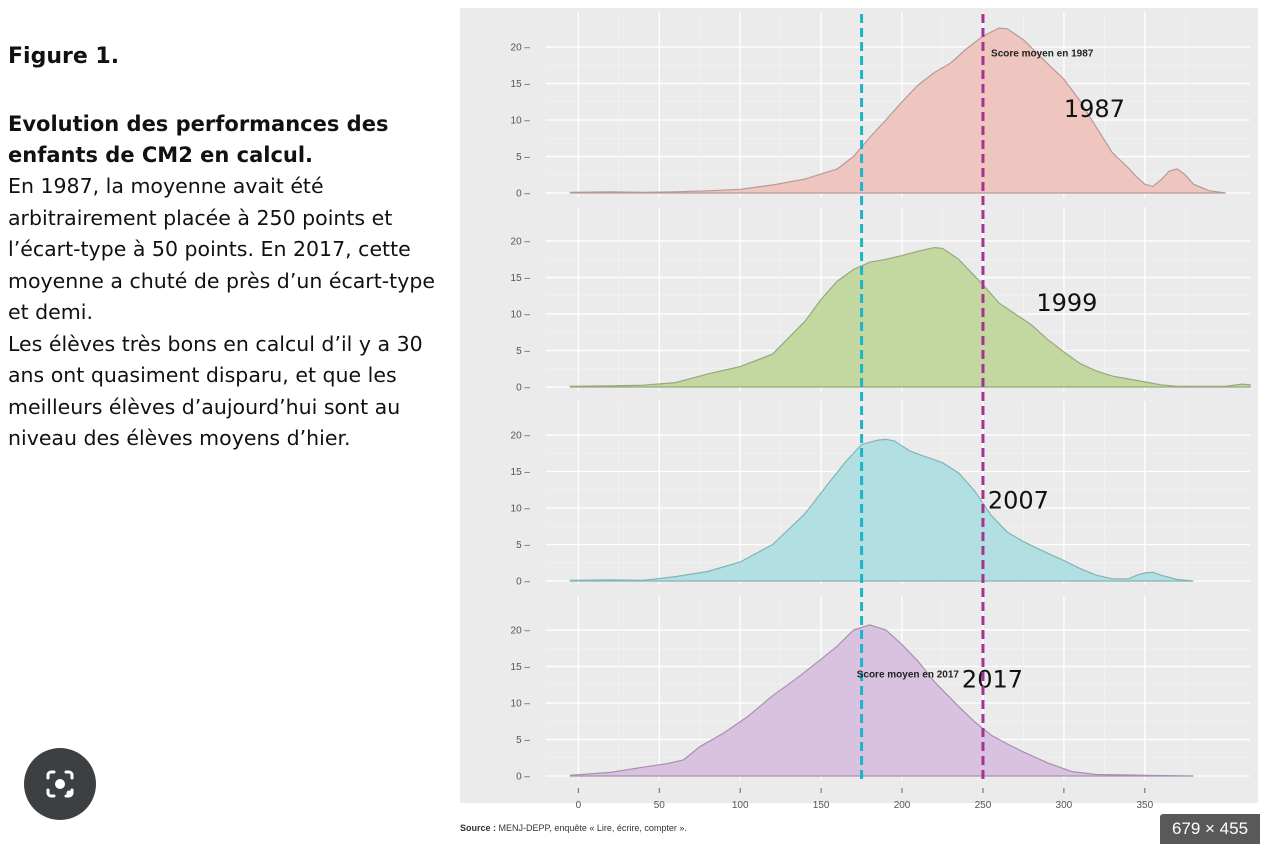 This screenshot has width=1268, height=844. What do you see at coordinates (1094, 109) in the screenshot?
I see `series-label-1987: 1987` at bounding box center [1094, 109].